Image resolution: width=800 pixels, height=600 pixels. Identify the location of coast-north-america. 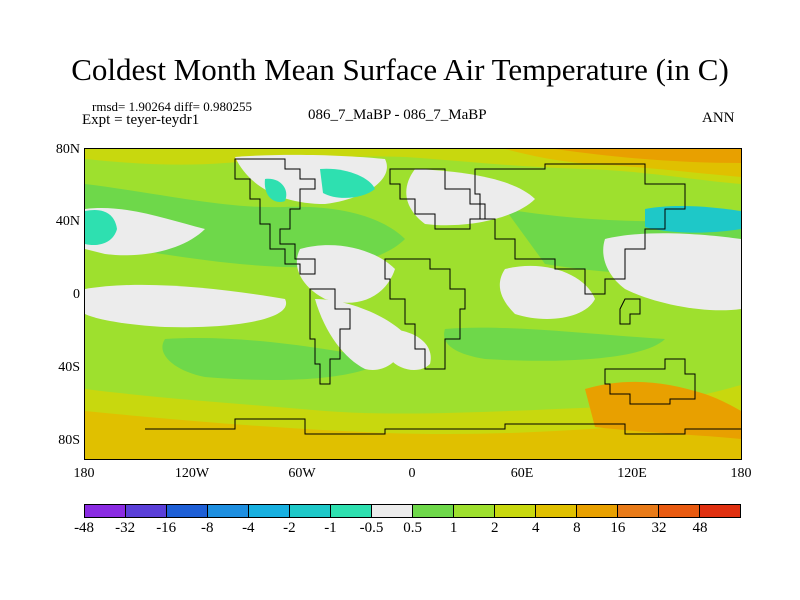
(275, 216).